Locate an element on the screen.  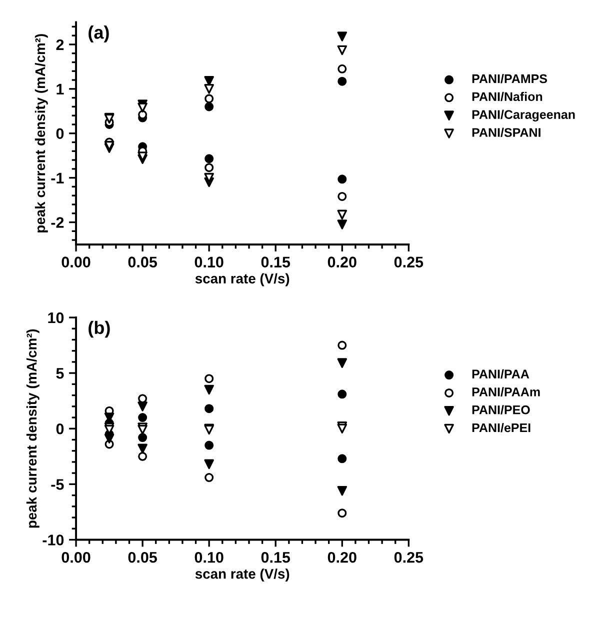
y-tick-label: 2 is located at coordinates (60, 44).